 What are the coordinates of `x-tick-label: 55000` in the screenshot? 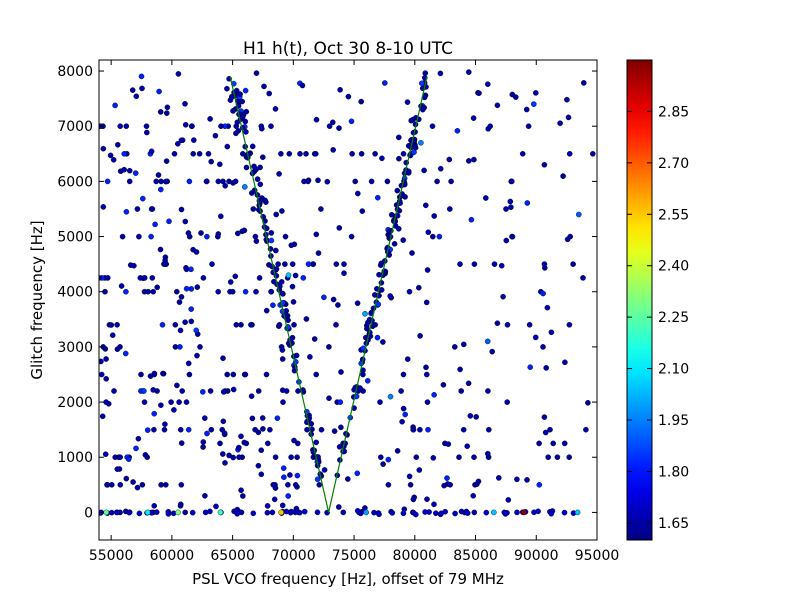 It's located at (111, 556).